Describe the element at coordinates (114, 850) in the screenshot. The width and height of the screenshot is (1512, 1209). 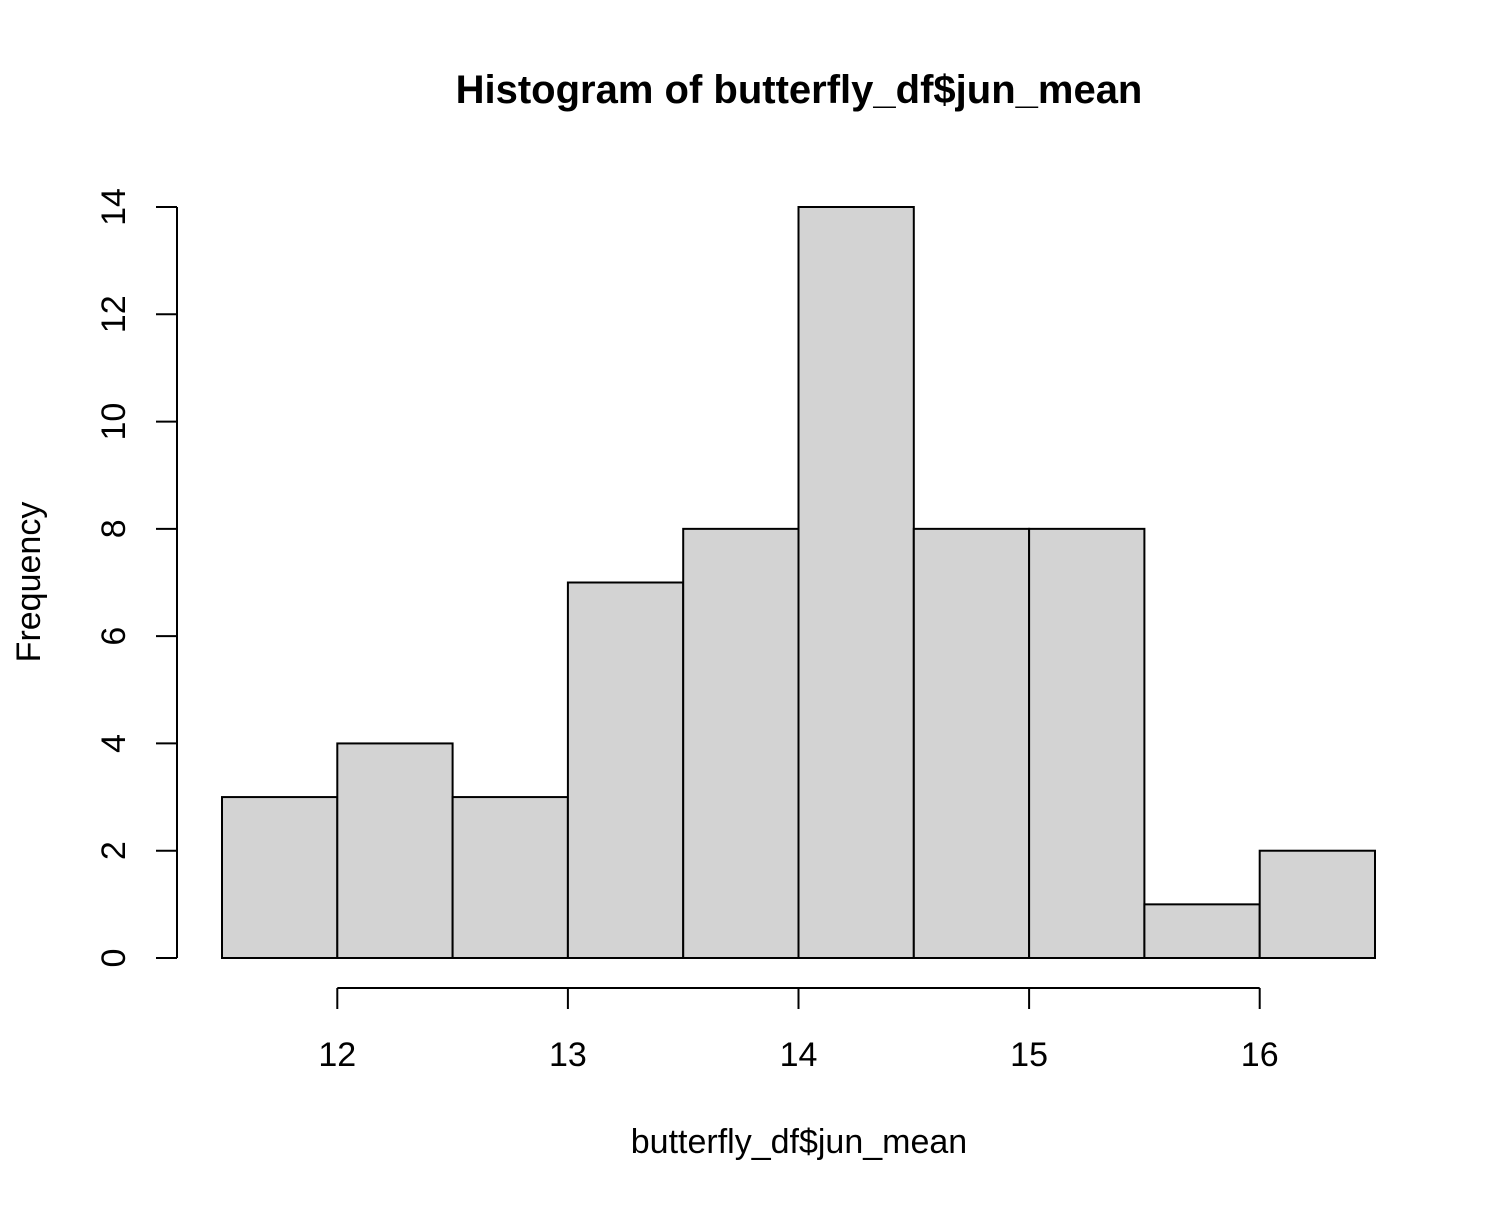
I see `y-tick-label: 2` at that location.